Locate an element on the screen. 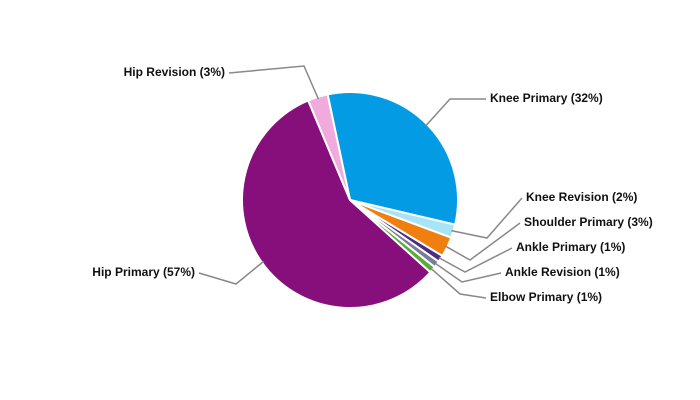 The height and width of the screenshot is (400, 700). data-label: Shoulder Primary (3%) is located at coordinates (588, 222).